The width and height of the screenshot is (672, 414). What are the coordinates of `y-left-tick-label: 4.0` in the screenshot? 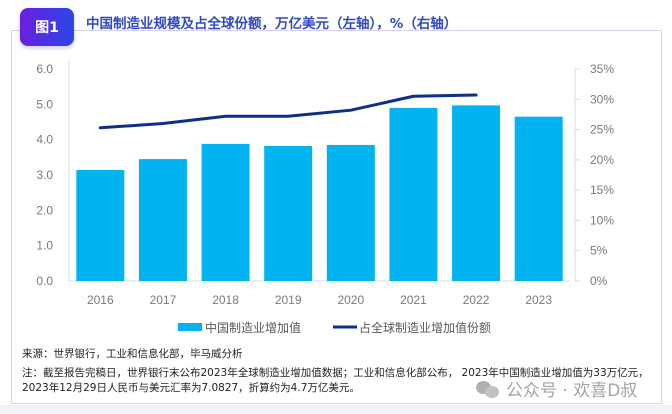 It's located at (44, 140).